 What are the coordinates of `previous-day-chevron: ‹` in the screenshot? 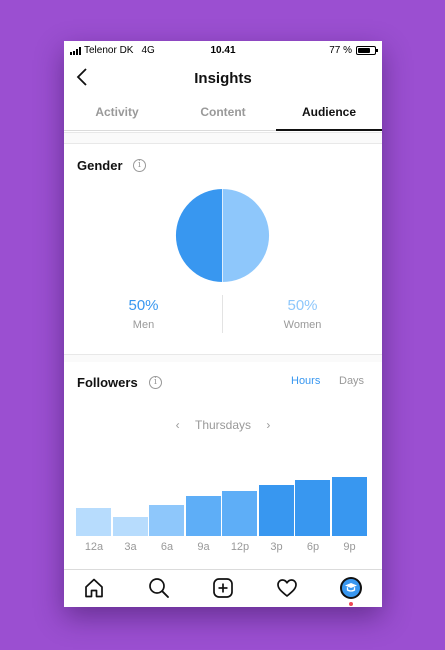 It's located at (177, 425).